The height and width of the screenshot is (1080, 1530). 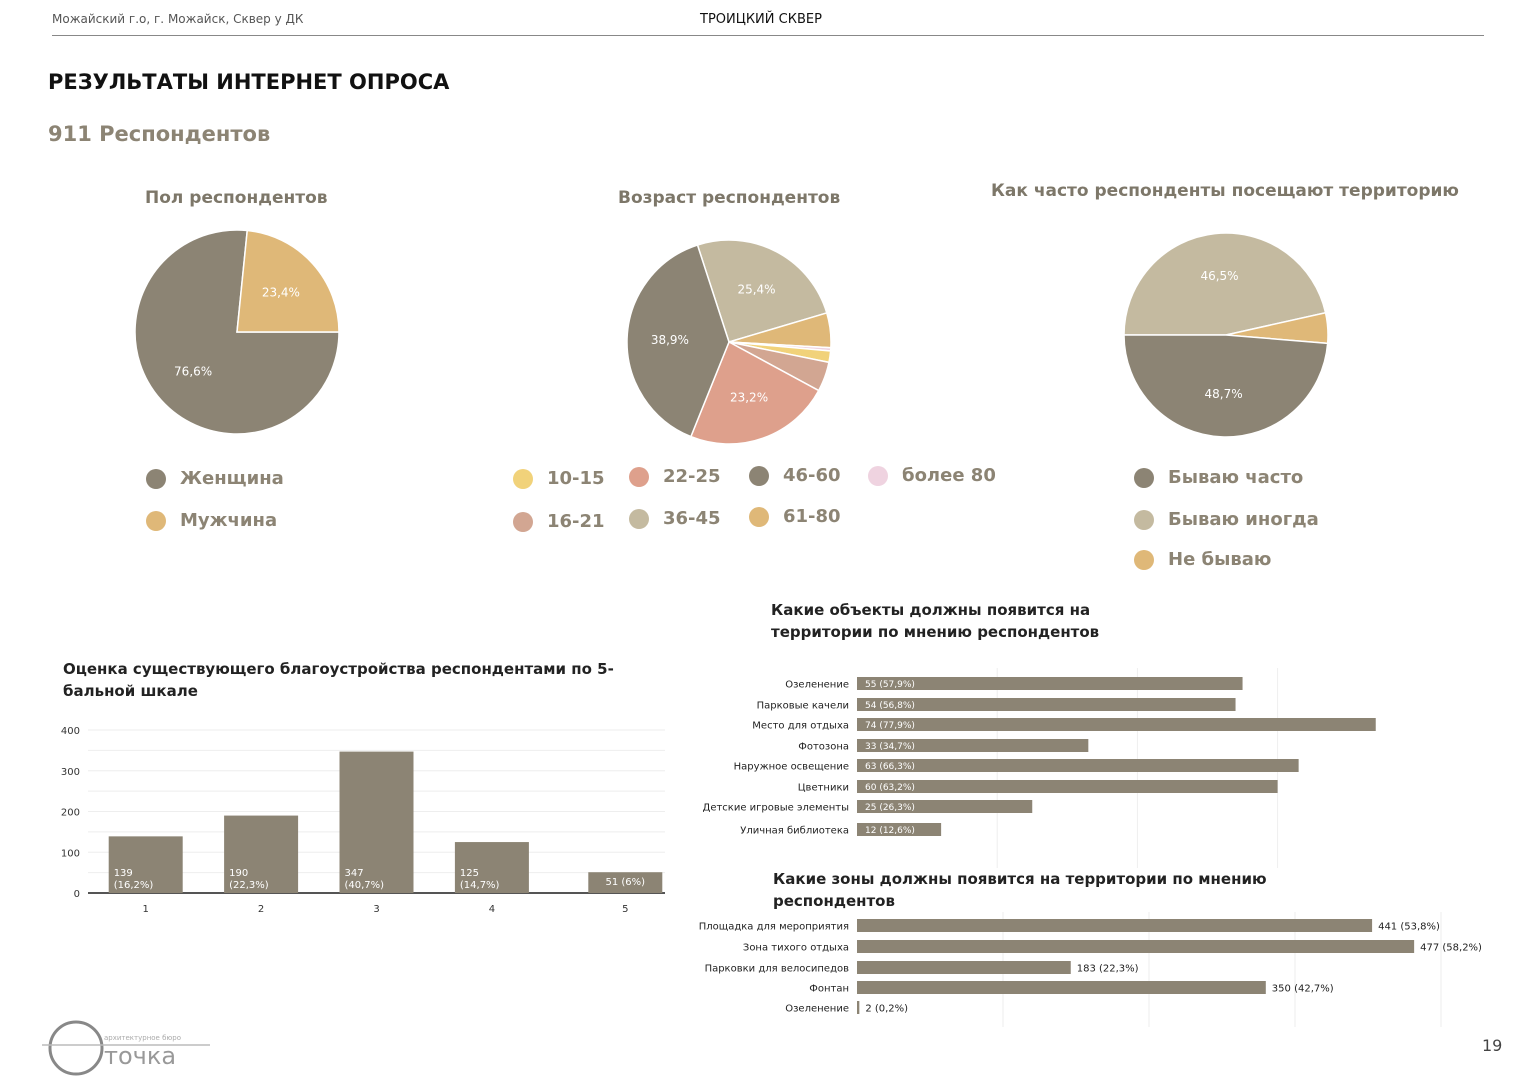 I want to click on bar-data-label: 139 (16,2%), so click(x=134, y=879).